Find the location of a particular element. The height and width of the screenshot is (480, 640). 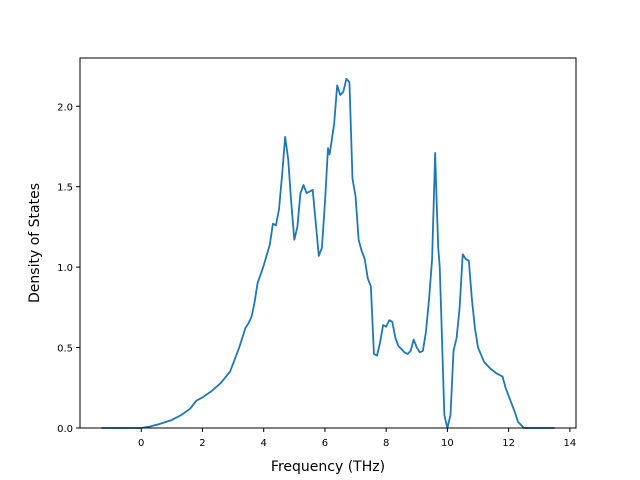

x-axis-ticks: 0 2 4 6 8 10 12 14 is located at coordinates (357, 438).